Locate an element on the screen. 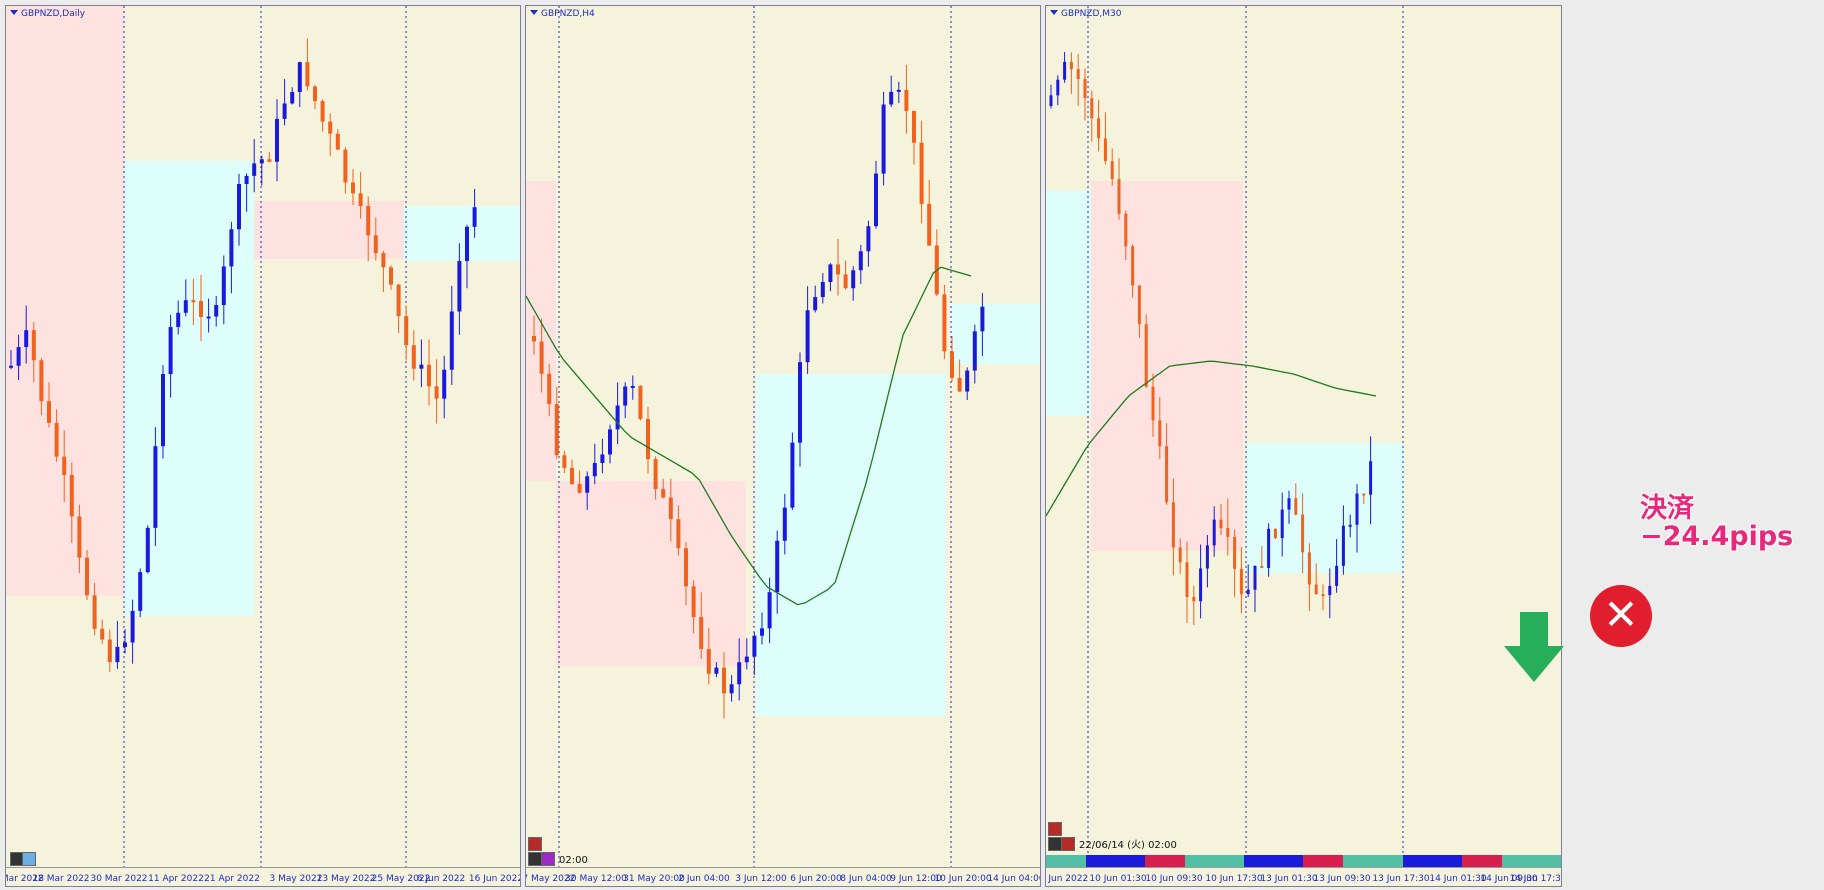 The height and width of the screenshot is (890, 1824). axis-tick-label: 14 Jun 17:30 is located at coordinates (1535, 879).